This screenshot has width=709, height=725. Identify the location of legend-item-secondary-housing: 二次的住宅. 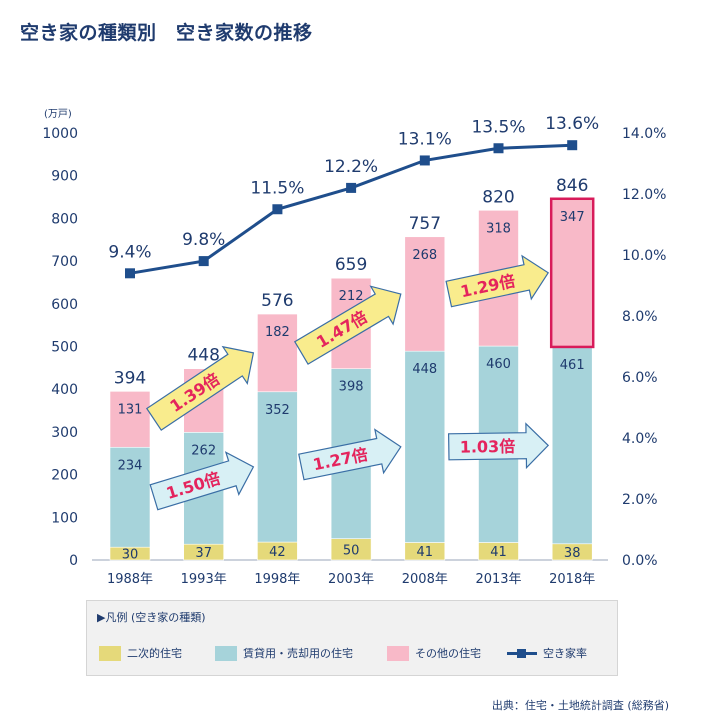
(140, 653).